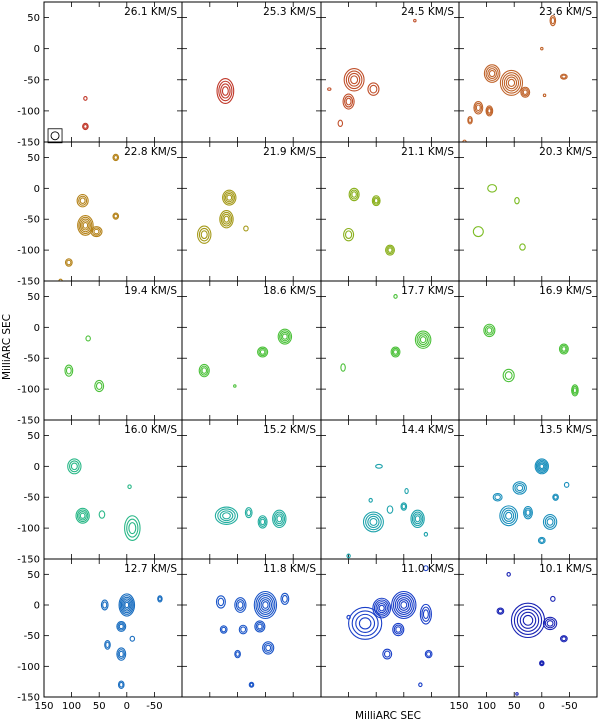 This screenshot has width=600, height=722. Describe the element at coordinates (150, 569) in the screenshot. I see `velocity-label: 12.7 KM/S` at that location.